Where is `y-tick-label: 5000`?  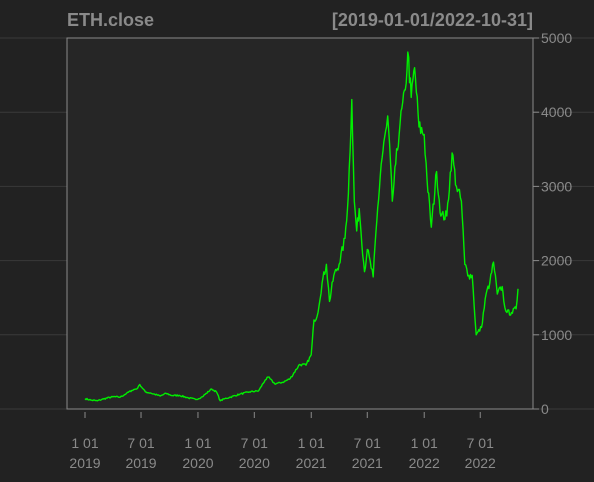
y-tick-label: 5000 is located at coordinates (556, 38).